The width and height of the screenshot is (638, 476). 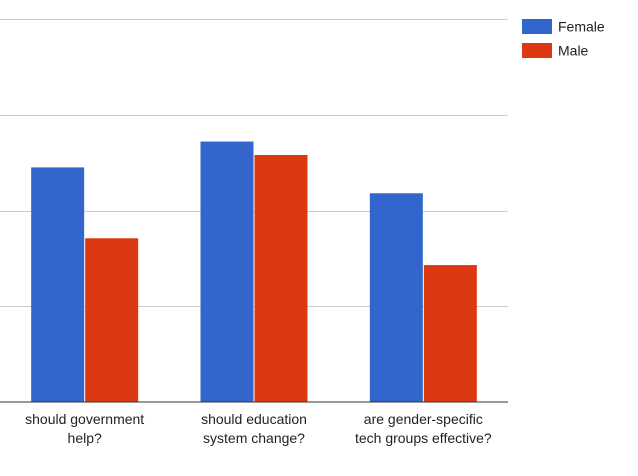 What do you see at coordinates (85, 438) in the screenshot?
I see `x-tick-label: help?` at bounding box center [85, 438].